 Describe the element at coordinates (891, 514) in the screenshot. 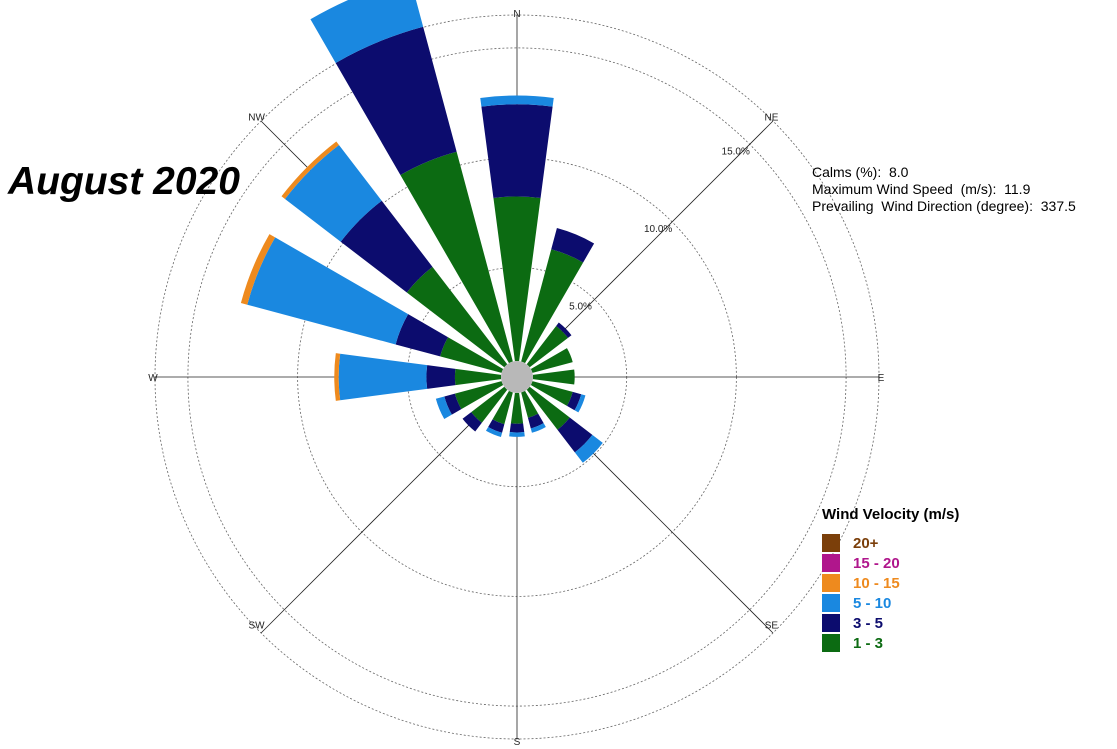

I see `legend-title: Wind Velocity (m/s)` at that location.